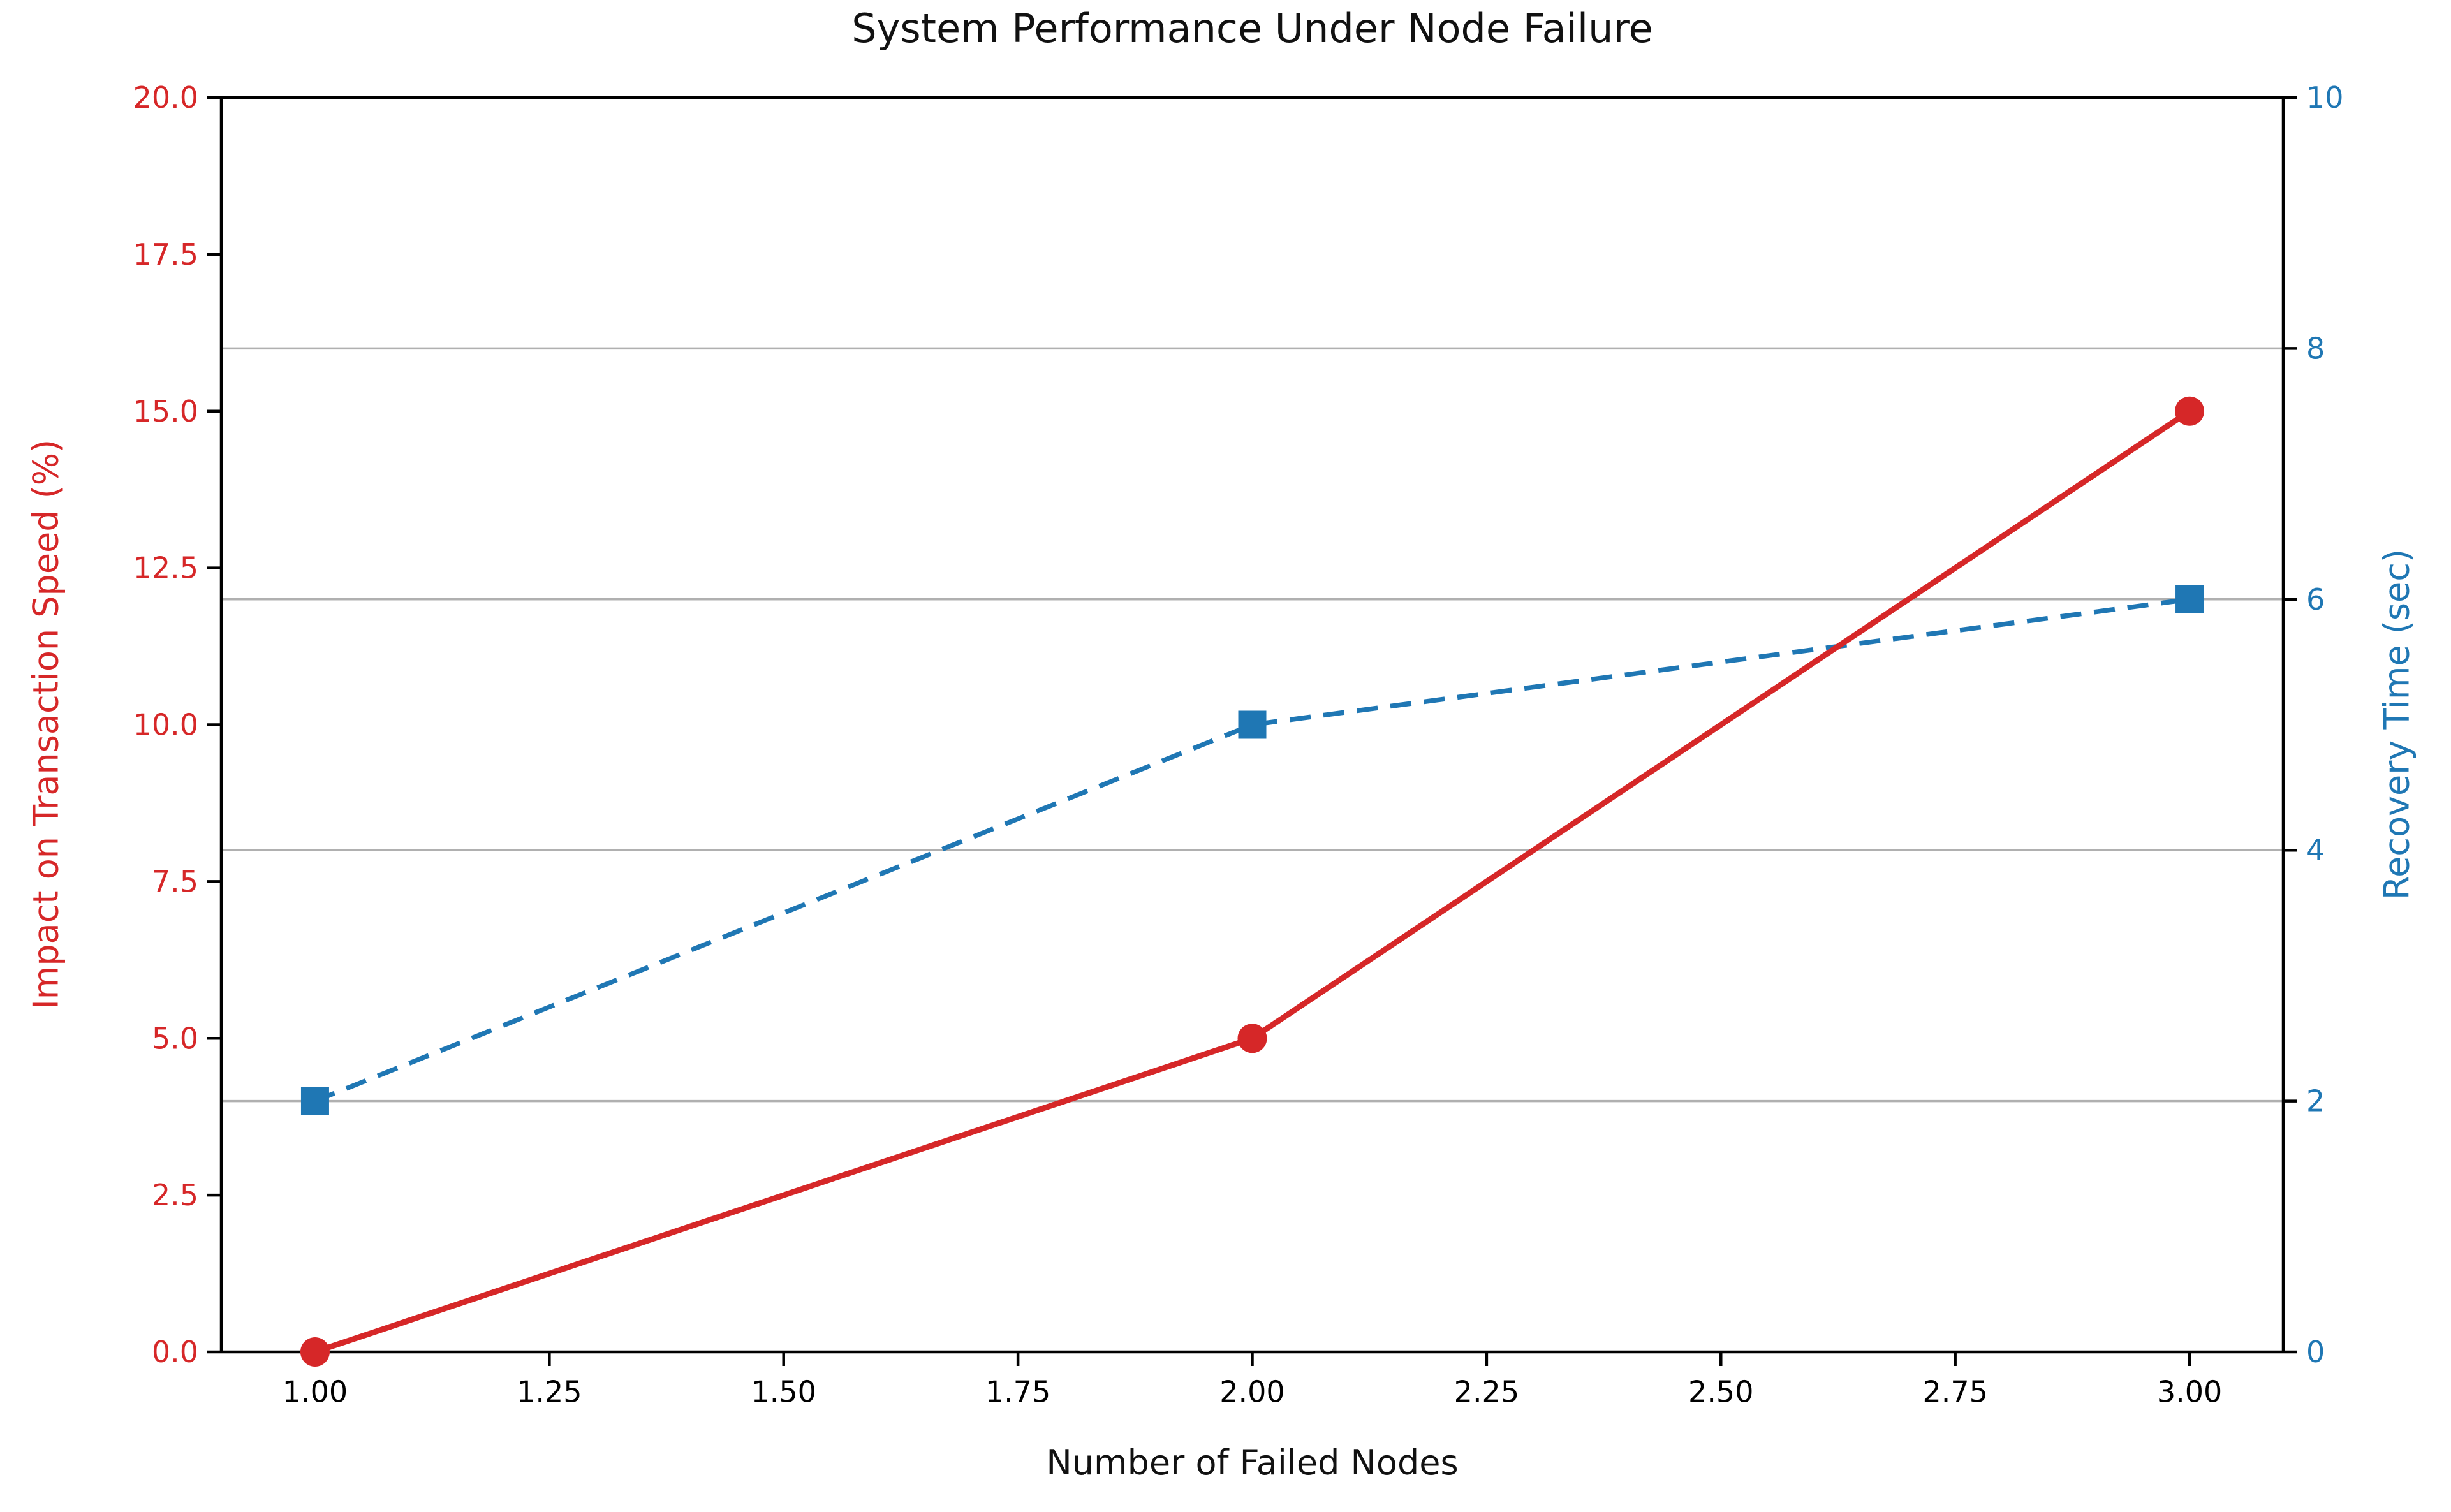  What do you see at coordinates (165, 411) in the screenshot?
I see `left-y-tick-label: 15.0` at bounding box center [165, 411].